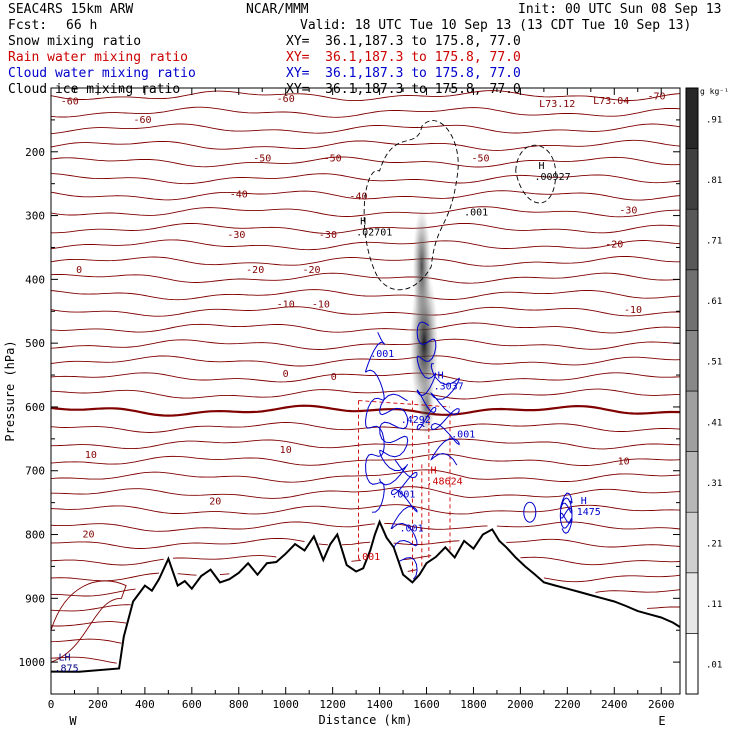 The height and width of the screenshot is (740, 740). I want to click on colorbar-label: .11, so click(714, 605).